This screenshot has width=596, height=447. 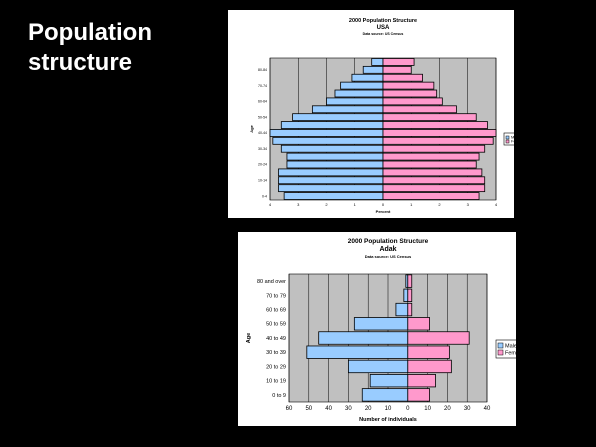 What do you see at coordinates (271, 282) in the screenshot?
I see `undefined-y-tick-label: 80 and over` at bounding box center [271, 282].